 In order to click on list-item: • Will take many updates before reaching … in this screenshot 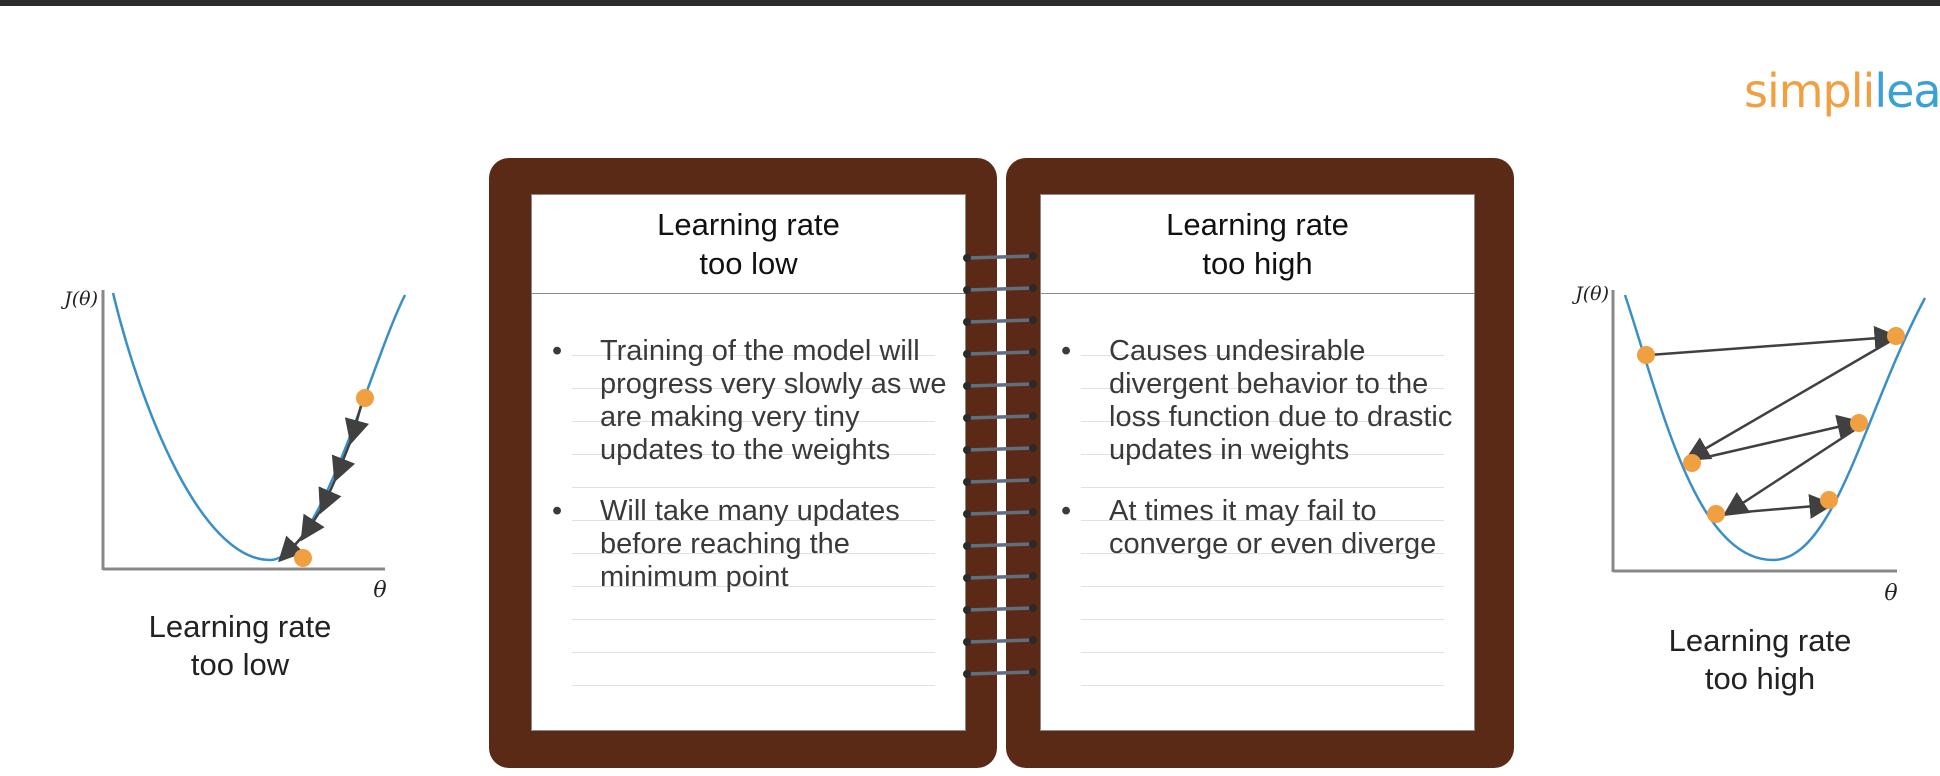, I will do `click(726, 544)`.